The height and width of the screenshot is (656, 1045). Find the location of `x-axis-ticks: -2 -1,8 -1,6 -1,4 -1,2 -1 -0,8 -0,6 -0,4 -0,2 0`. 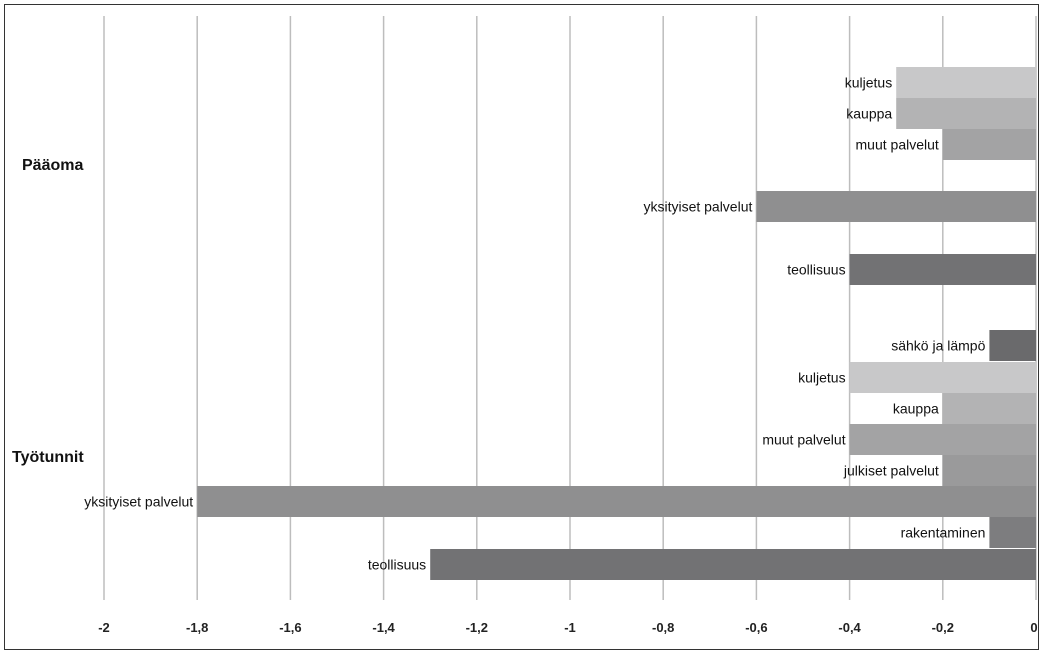

x-axis-ticks: -2 -1,8 -1,6 -1,4 -1,2 -1 -0,8 -0,6 -0,4 -0,2 0 is located at coordinates (567, 627).